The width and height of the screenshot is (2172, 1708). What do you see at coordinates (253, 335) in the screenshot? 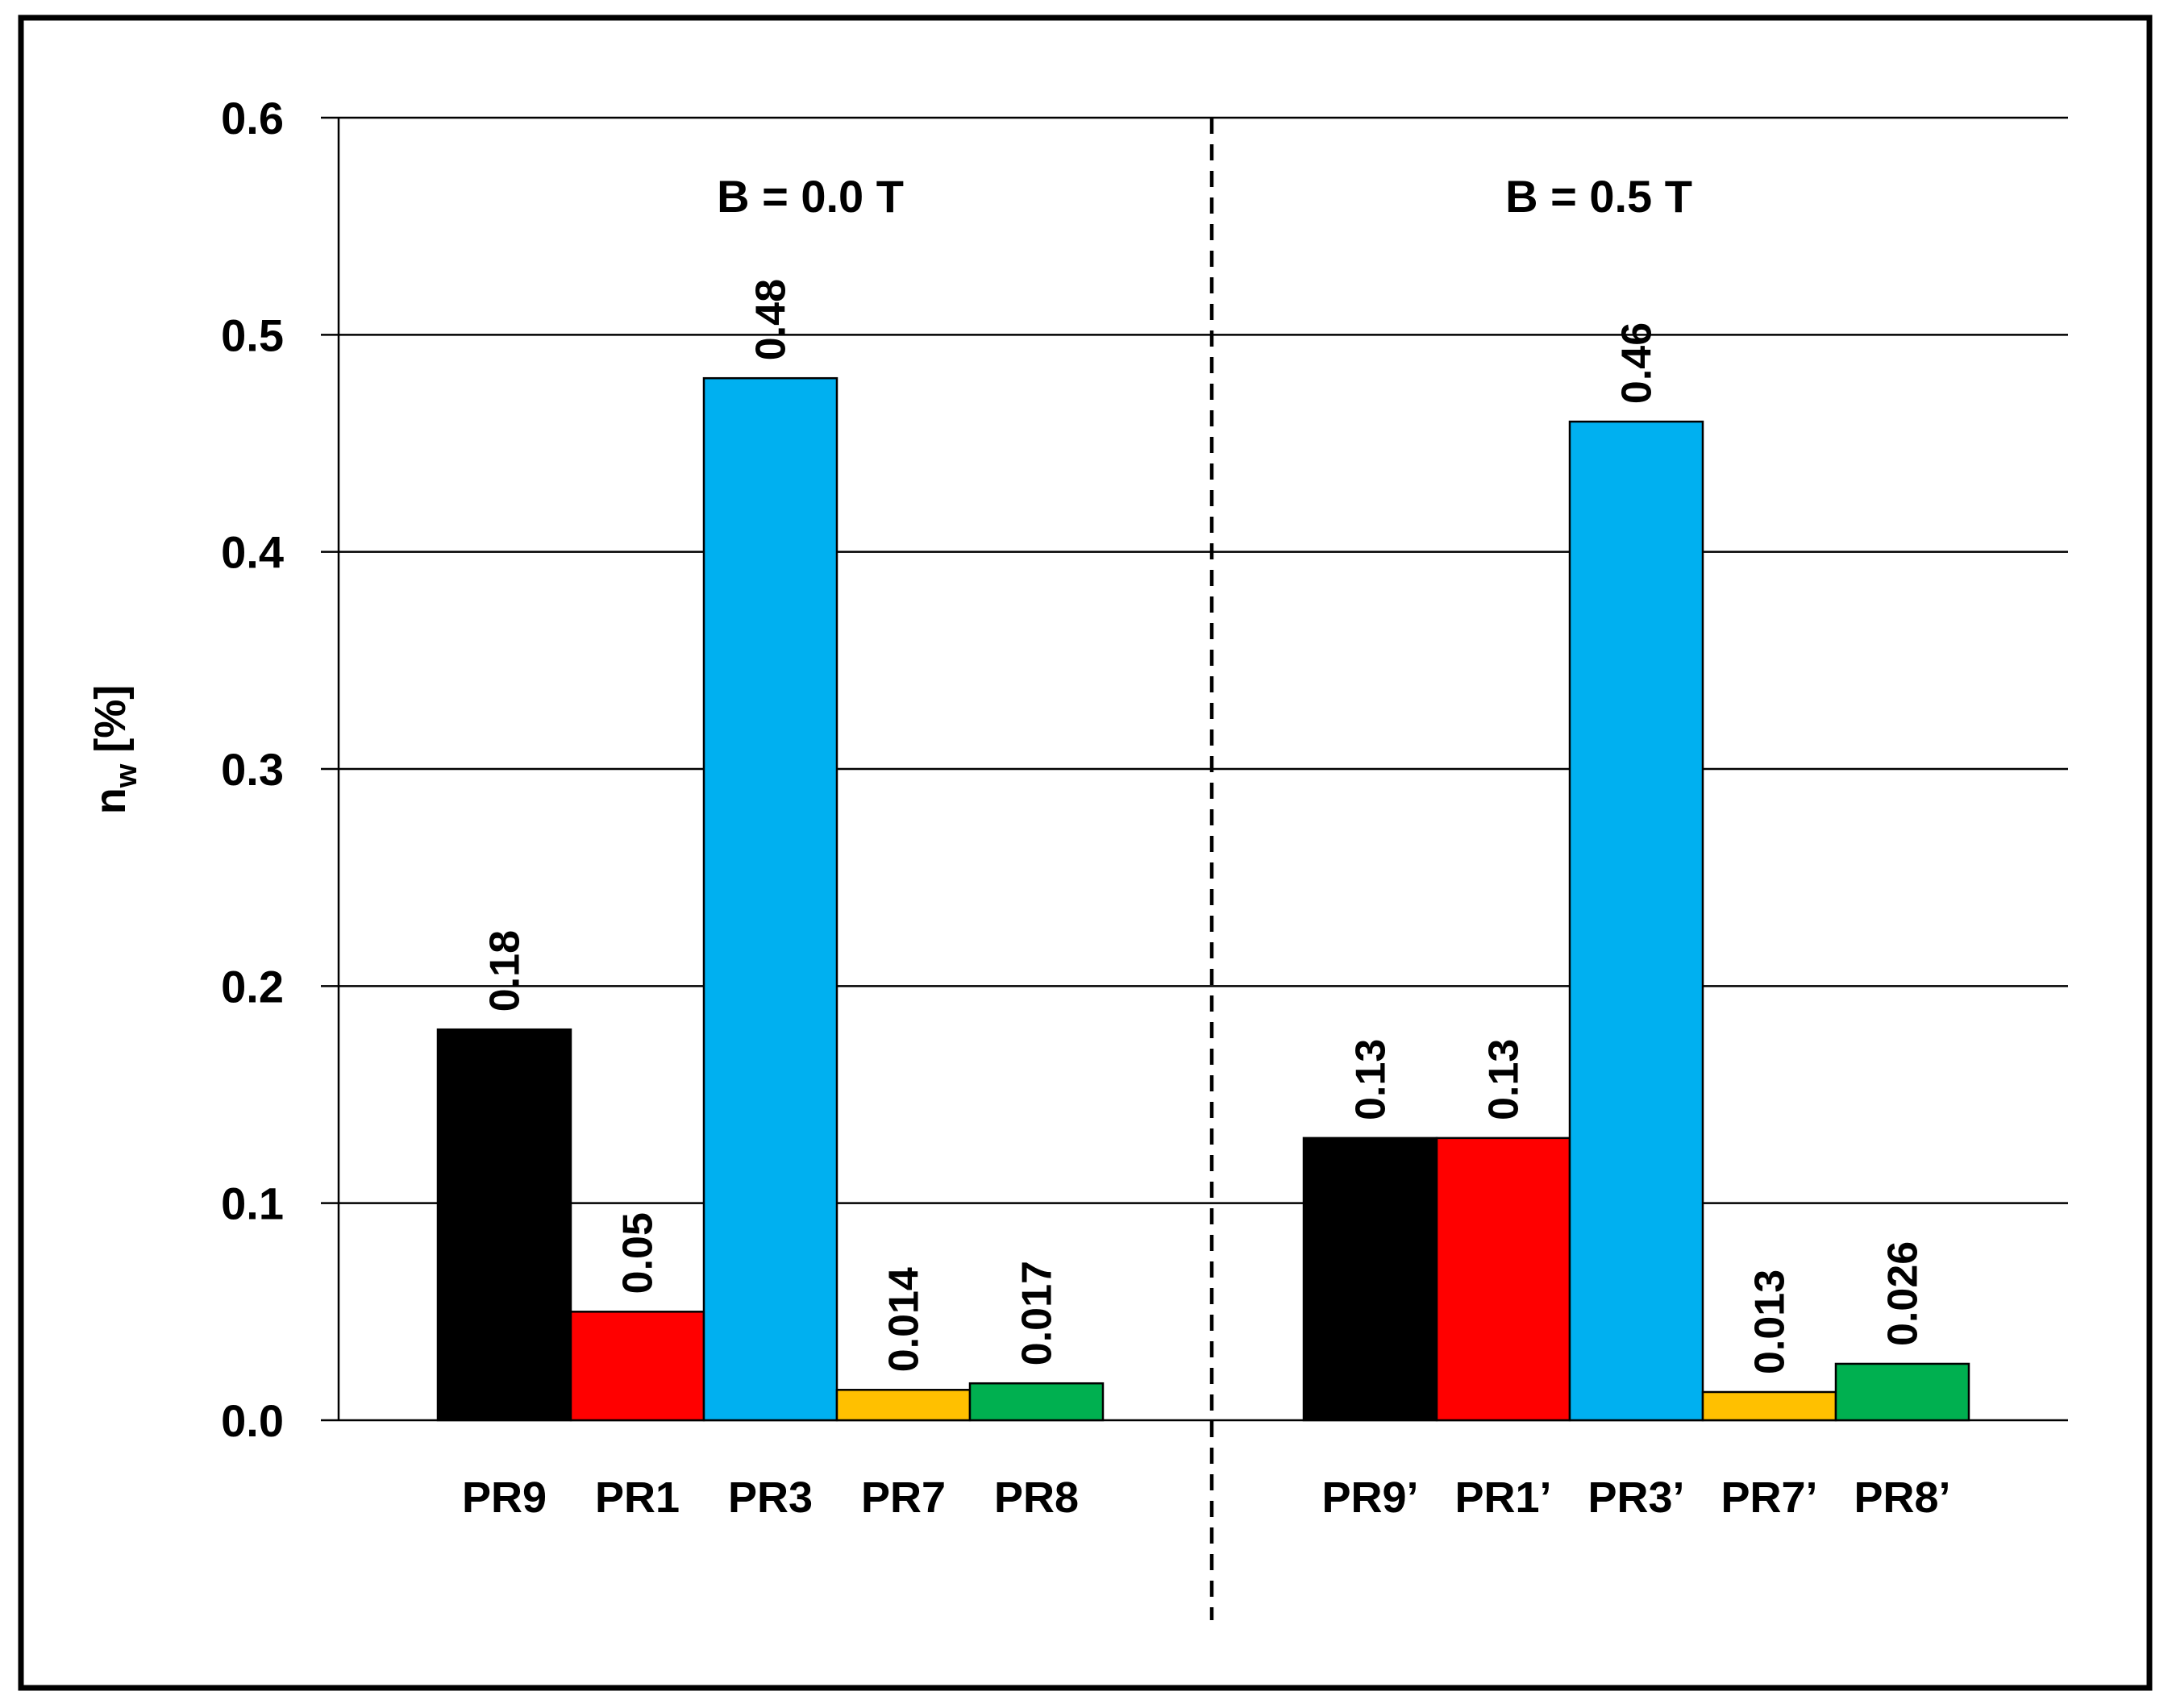
I see `y-tick-label: 0.5` at bounding box center [253, 335].